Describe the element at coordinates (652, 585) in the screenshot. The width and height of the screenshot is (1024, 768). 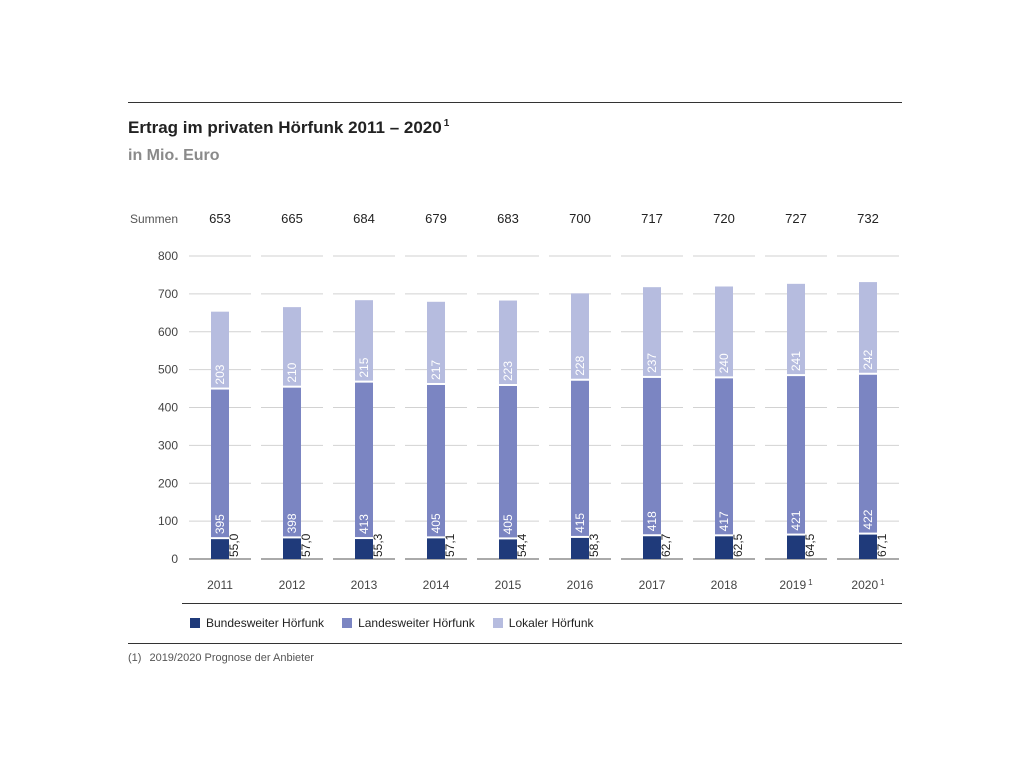
I see `x-tick-label: 2017` at that location.